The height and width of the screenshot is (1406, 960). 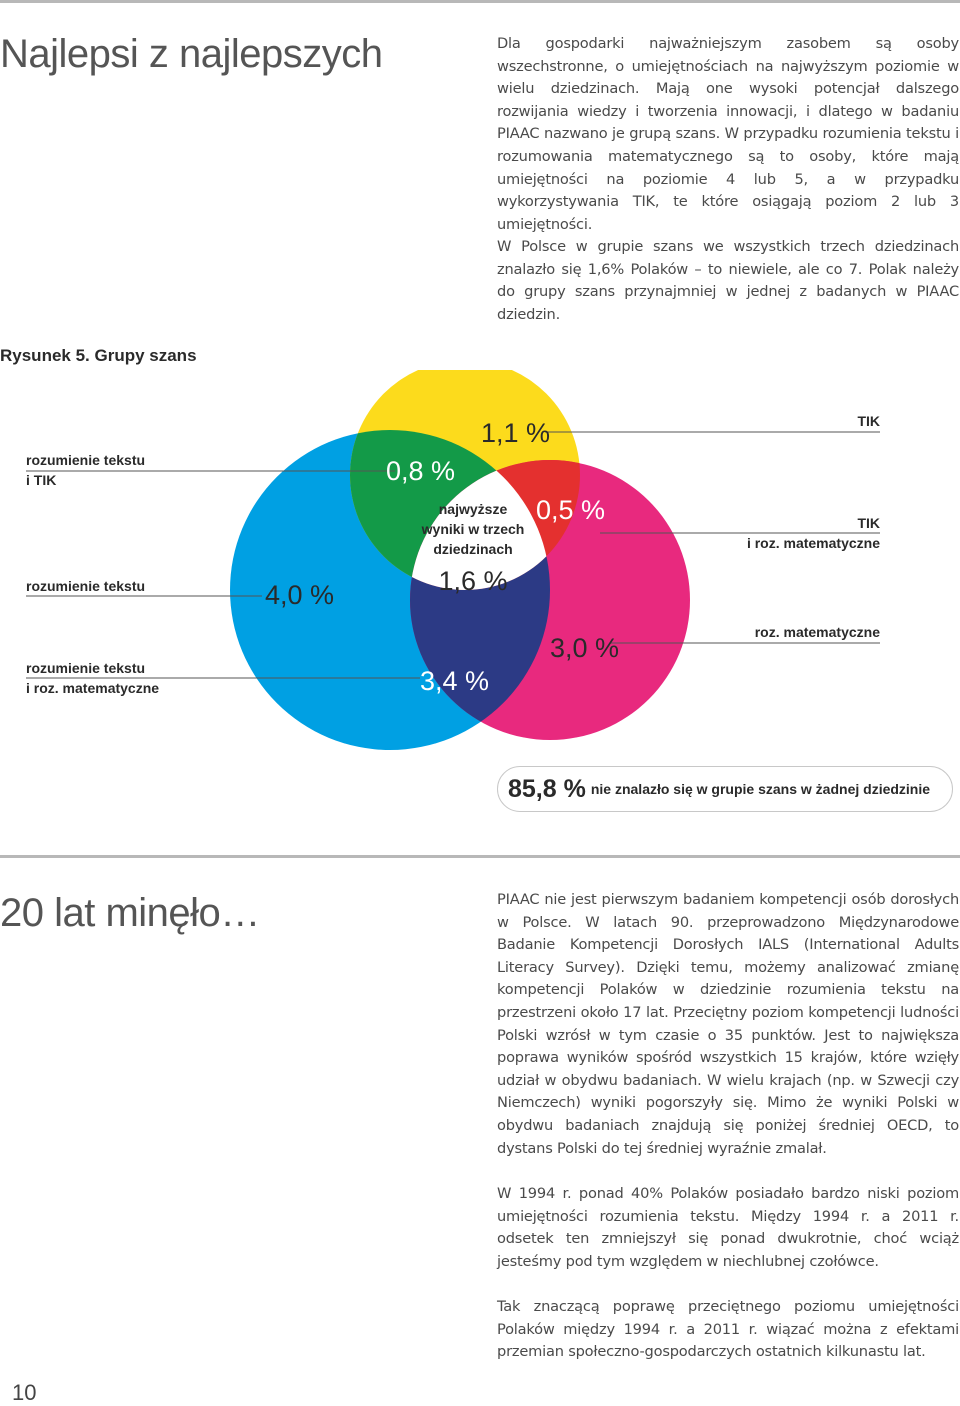 I want to click on venn-overlap-all, so click(x=480, y=525).